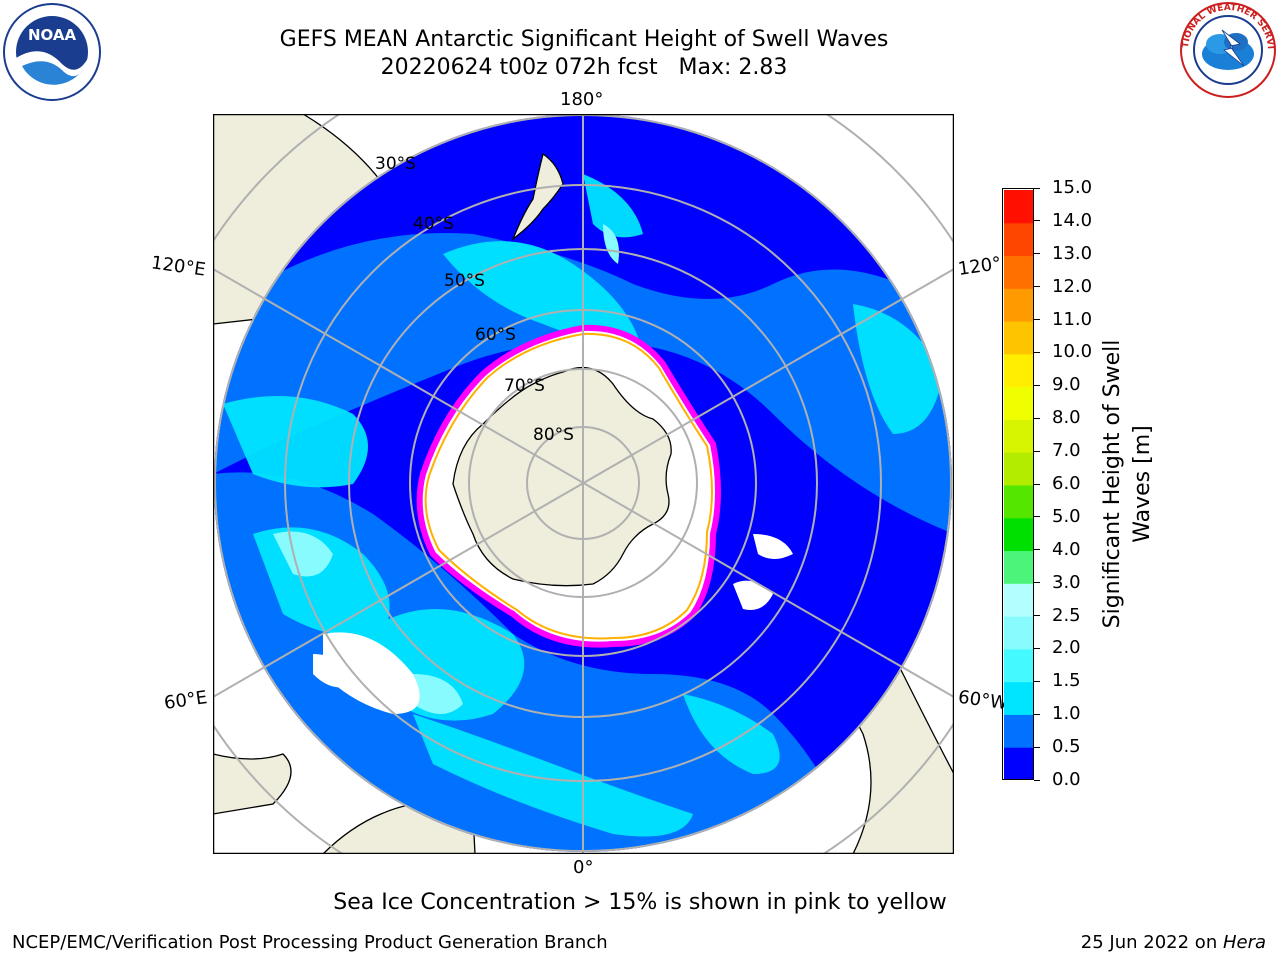  I want to click on footer-date: 25 Jun 2022 on Hera, so click(1173, 942).